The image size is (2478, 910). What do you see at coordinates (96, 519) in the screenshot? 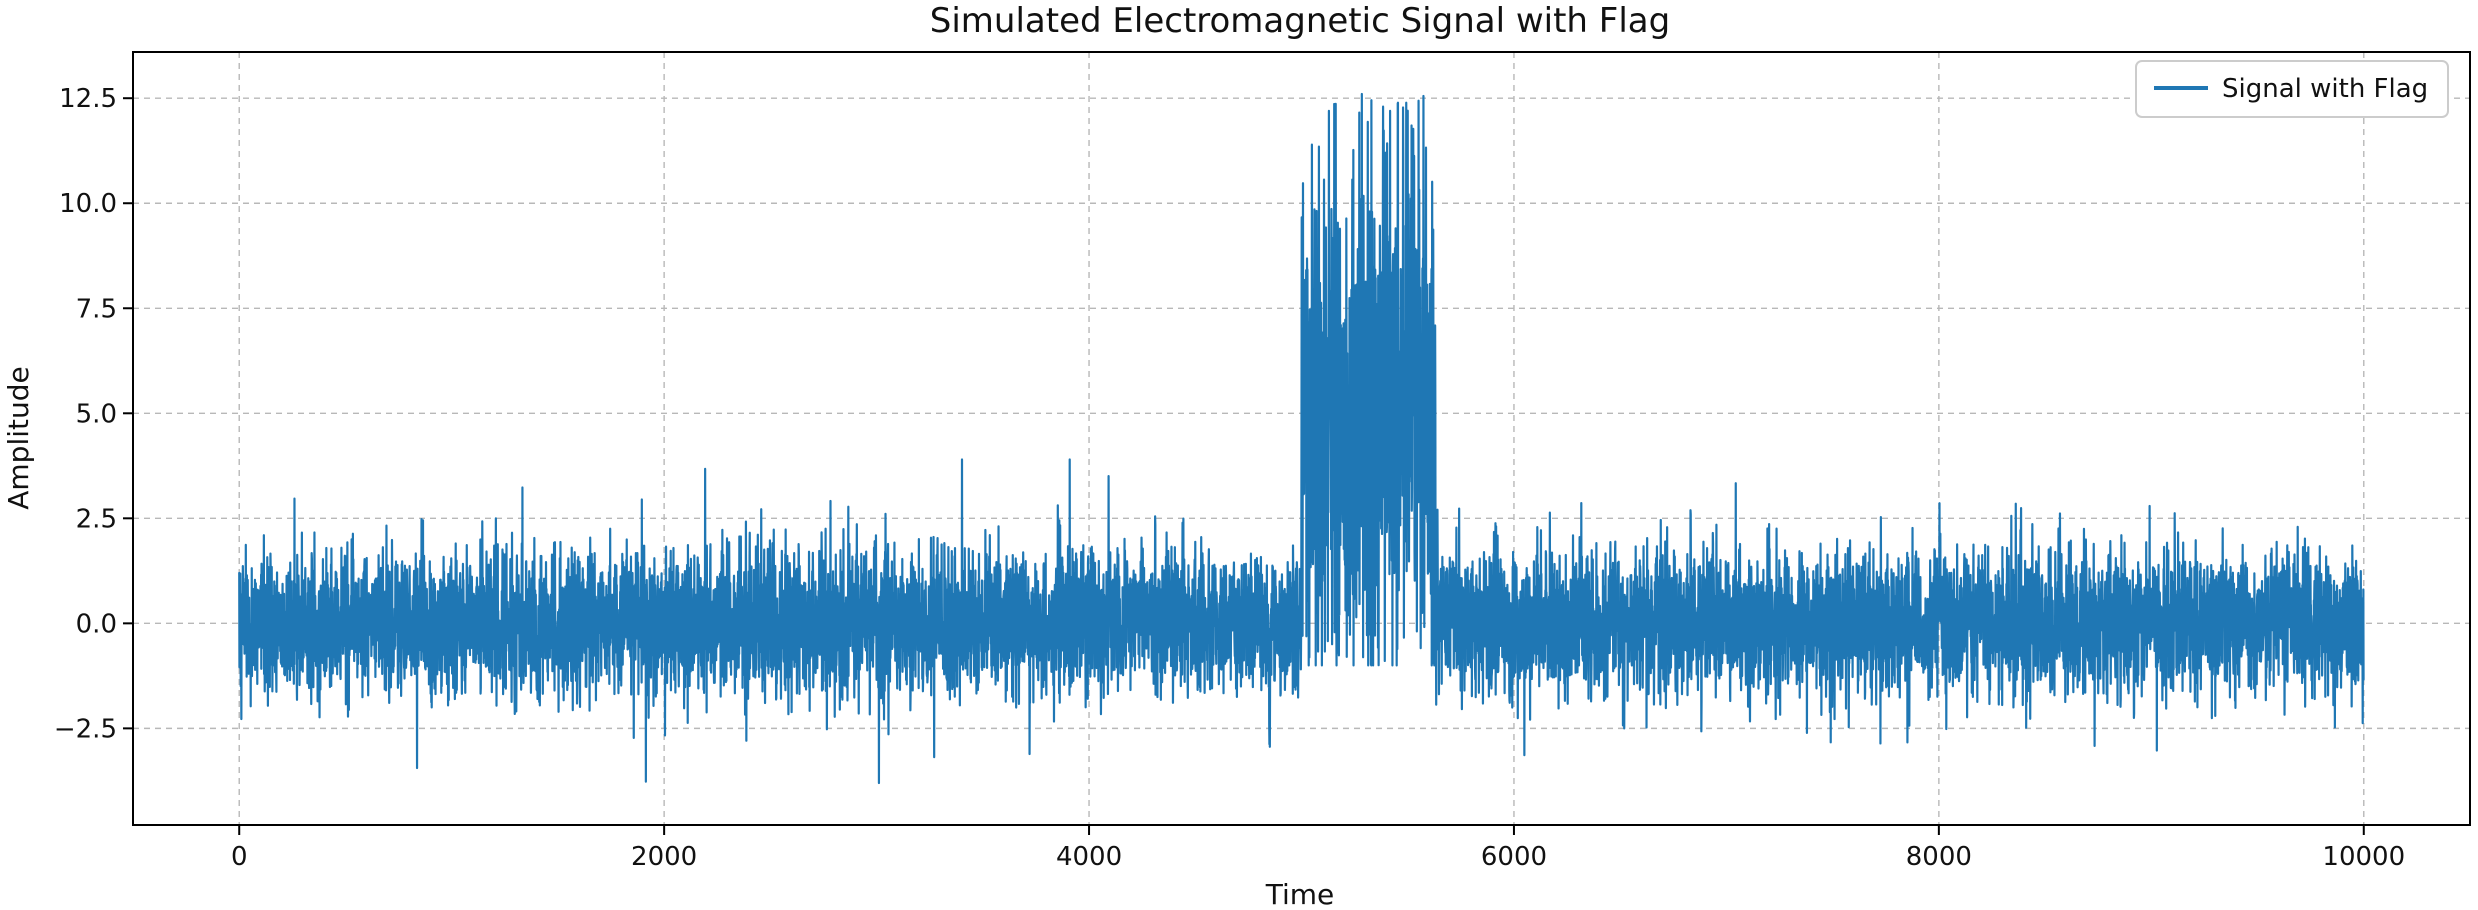
I see `y-tick-label: 2.5` at bounding box center [96, 519].